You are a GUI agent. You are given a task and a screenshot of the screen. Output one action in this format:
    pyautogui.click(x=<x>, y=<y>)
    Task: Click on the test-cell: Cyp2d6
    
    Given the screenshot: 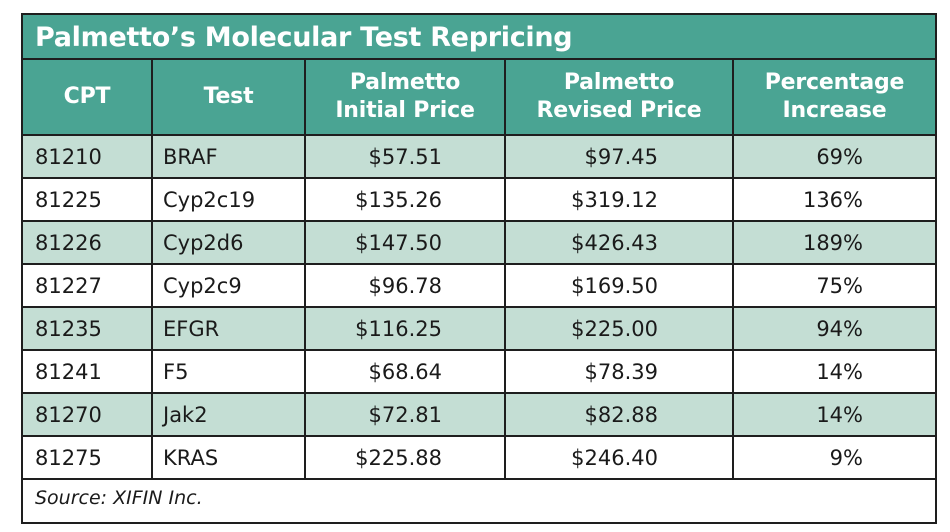 What is the action you would take?
    pyautogui.click(x=228, y=243)
    